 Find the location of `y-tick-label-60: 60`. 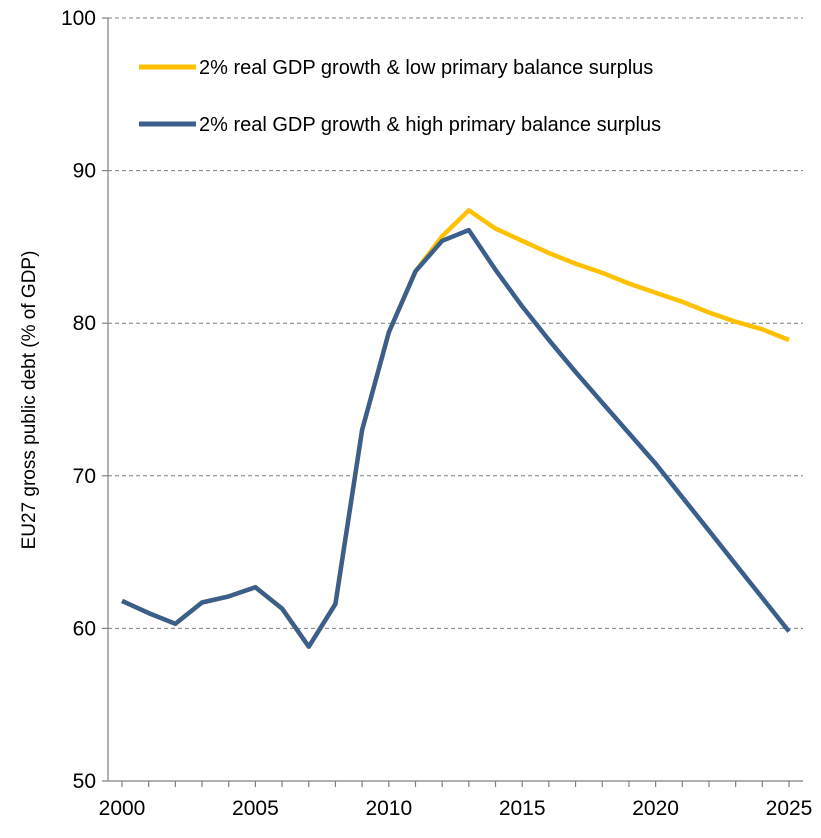

y-tick-label-60: 60 is located at coordinates (84, 628).